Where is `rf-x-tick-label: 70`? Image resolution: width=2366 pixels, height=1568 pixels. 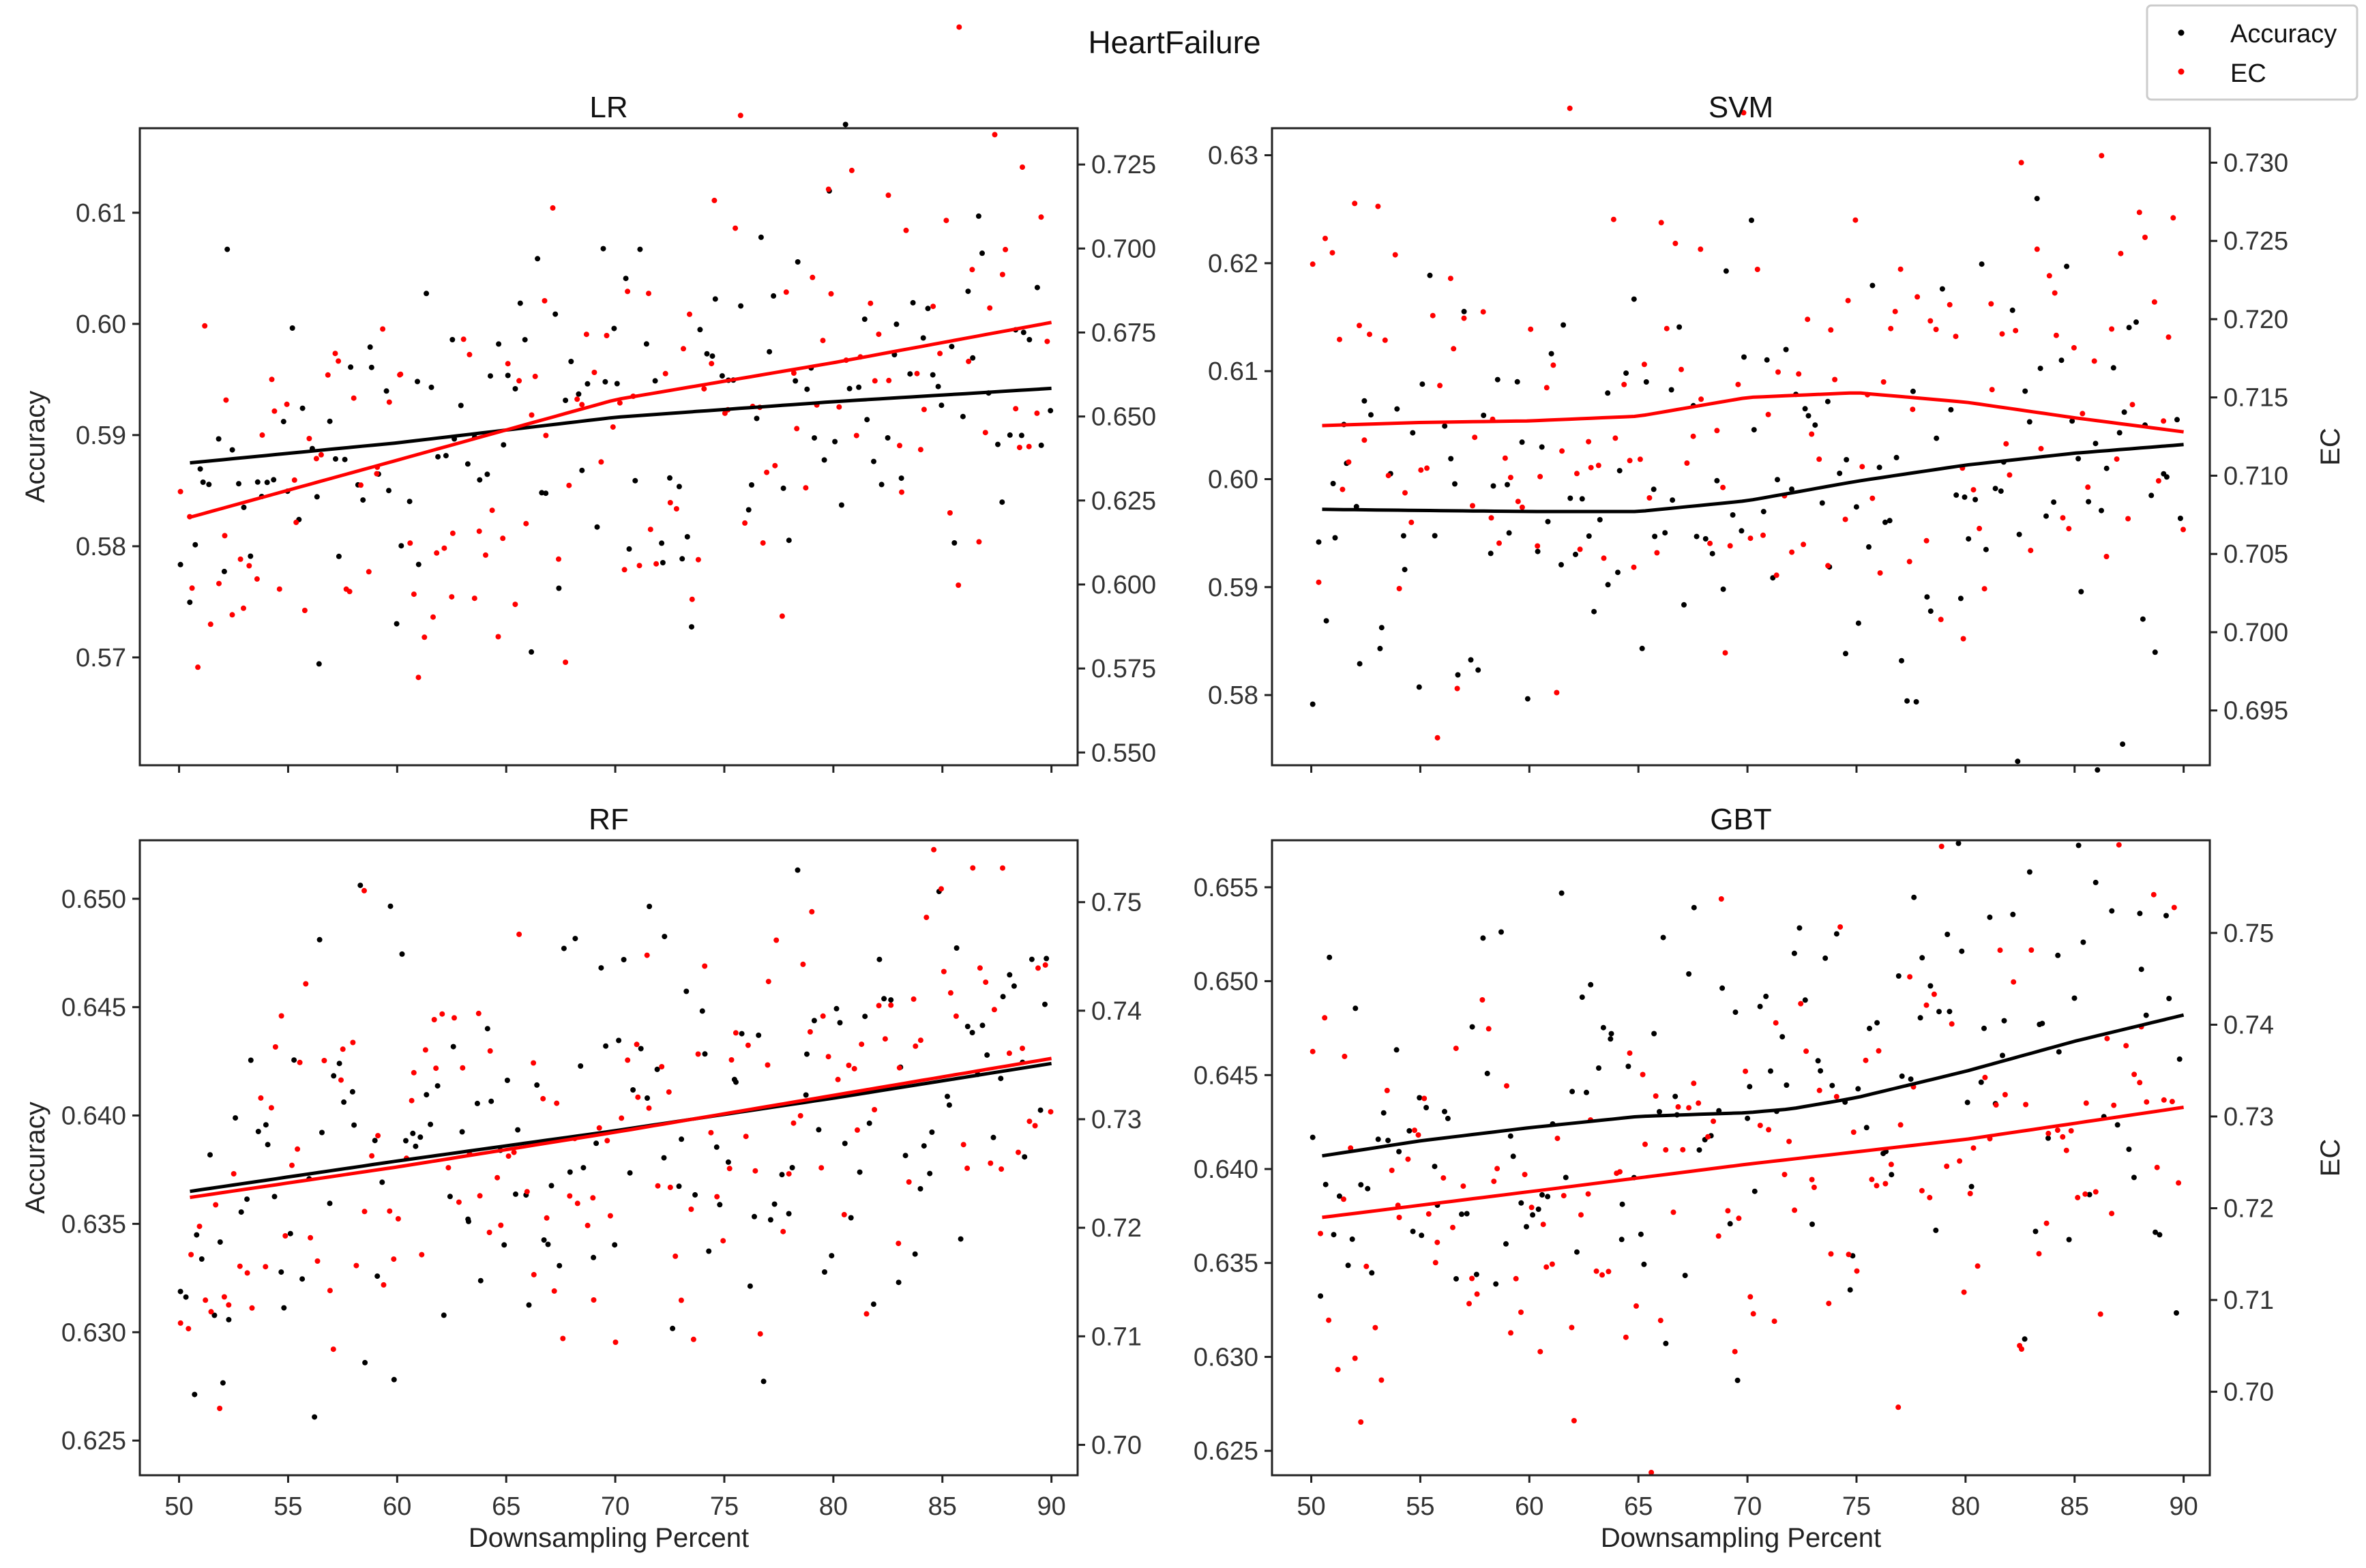 rf-x-tick-label: 70 is located at coordinates (615, 1506).